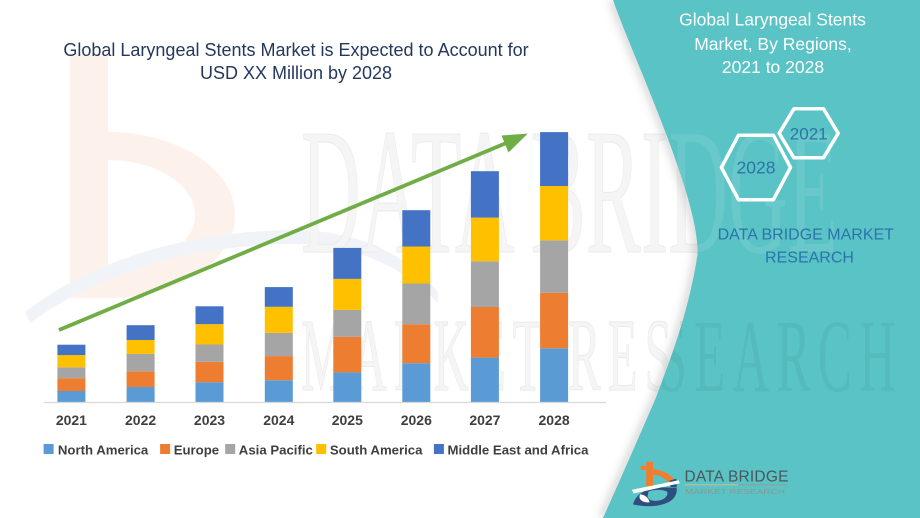 The image size is (920, 518). Describe the element at coordinates (773, 67) in the screenshot. I see `svg-text: 2021 to 2028` at that location.